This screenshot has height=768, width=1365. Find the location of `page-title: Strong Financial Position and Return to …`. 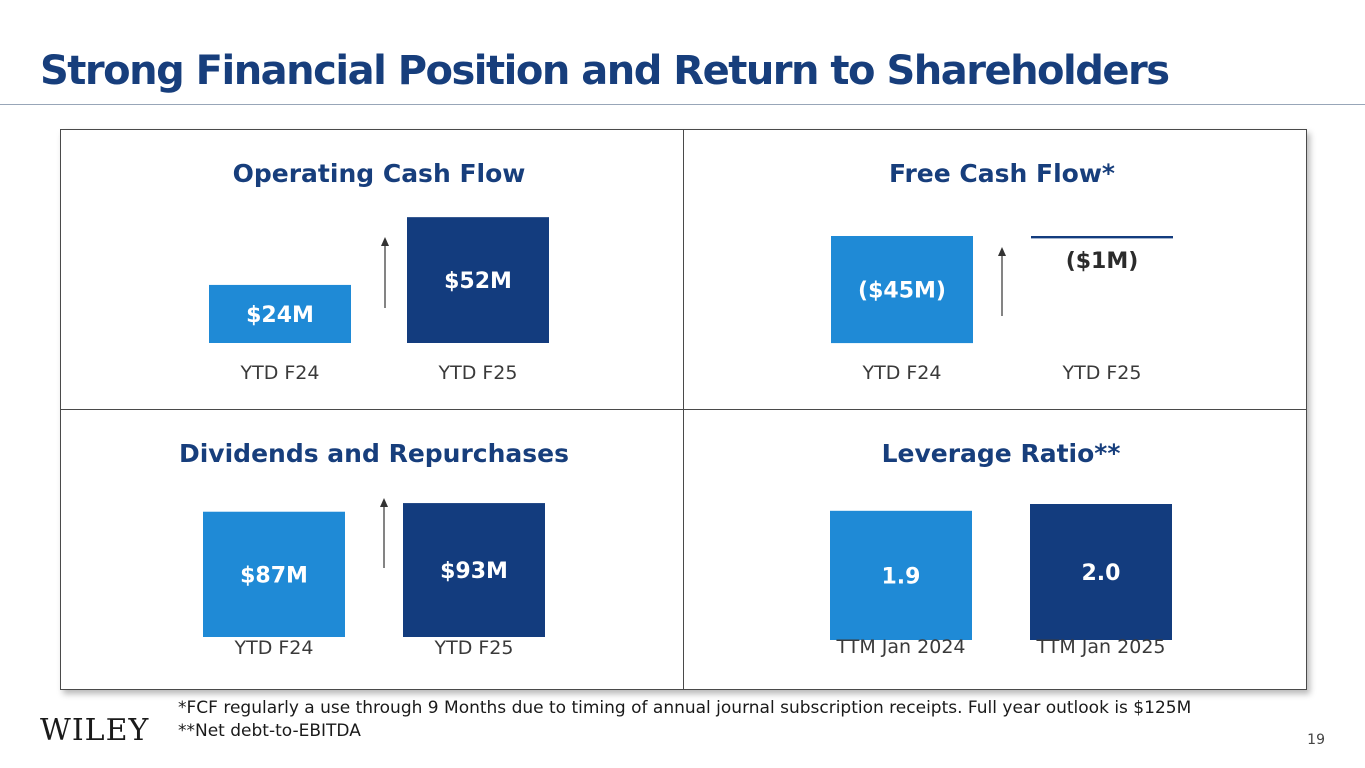

page-title: Strong Financial Position and Return to … is located at coordinates (605, 71).